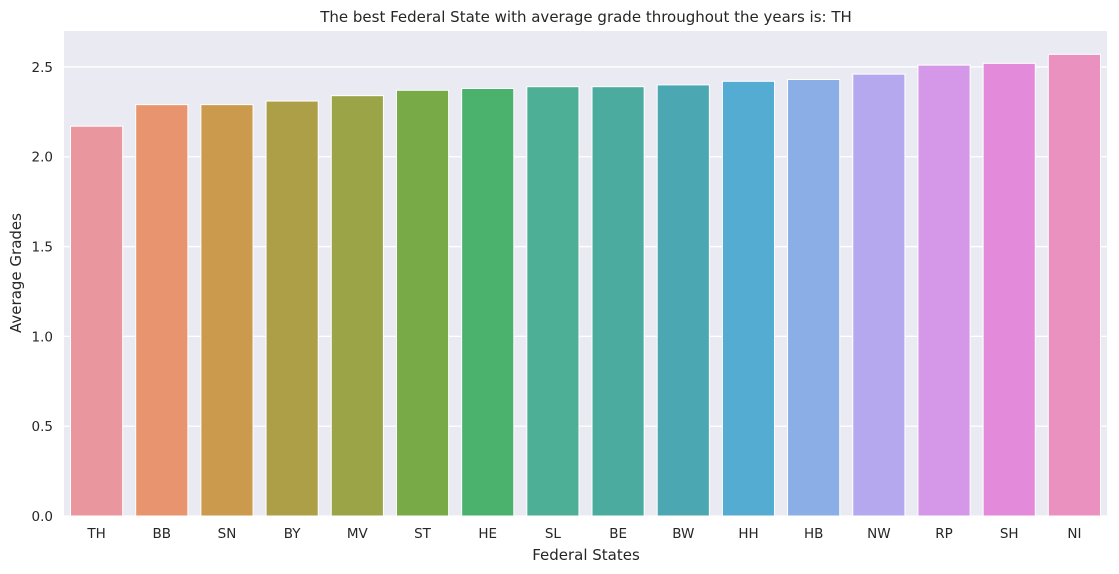 This screenshot has height=574, width=1119. What do you see at coordinates (1009, 534) in the screenshot?
I see `x-tick-label: SH` at bounding box center [1009, 534].